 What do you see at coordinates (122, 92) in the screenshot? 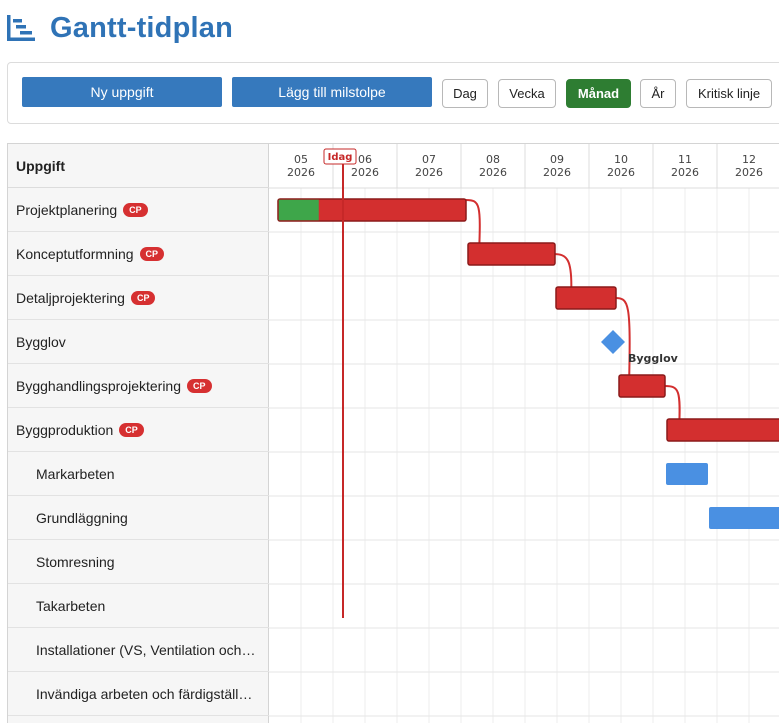
I see `new-task-button: Ny uppgift` at bounding box center [122, 92].